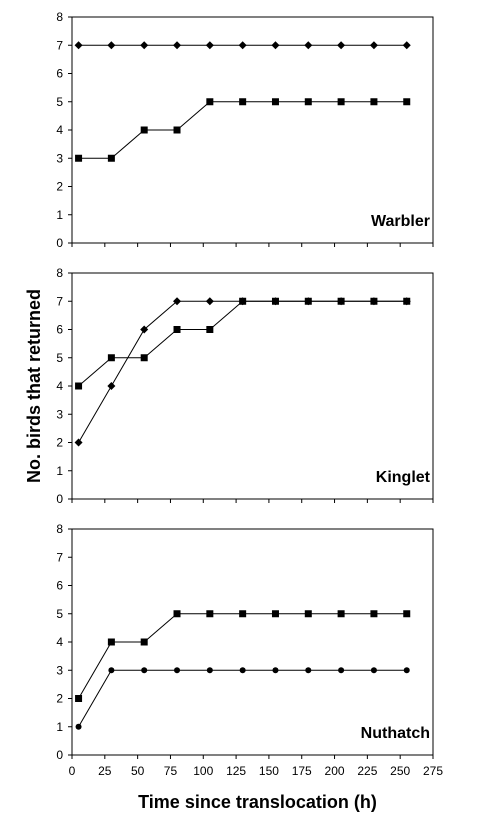  I want to click on panel-nuthatch-y-tick-label: 5, so click(59, 614).